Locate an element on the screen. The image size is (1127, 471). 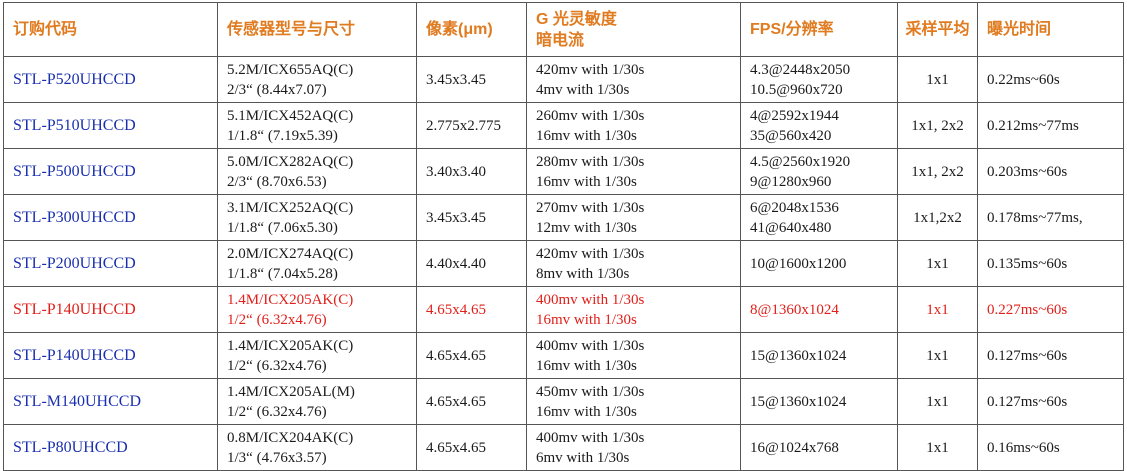
sensor-model-size-line1: 5.1M/ICX452AQ(C) is located at coordinates (290, 115).